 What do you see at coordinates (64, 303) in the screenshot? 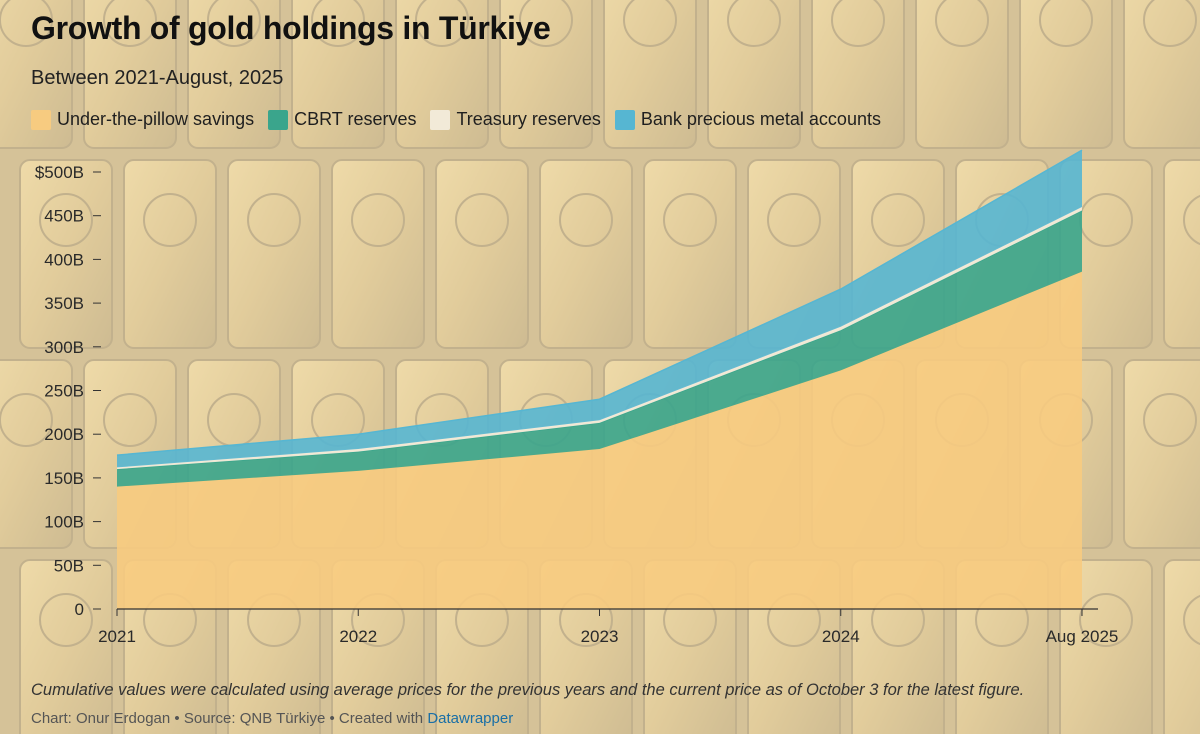
I see `y-tick-label: 350B` at bounding box center [64, 303].